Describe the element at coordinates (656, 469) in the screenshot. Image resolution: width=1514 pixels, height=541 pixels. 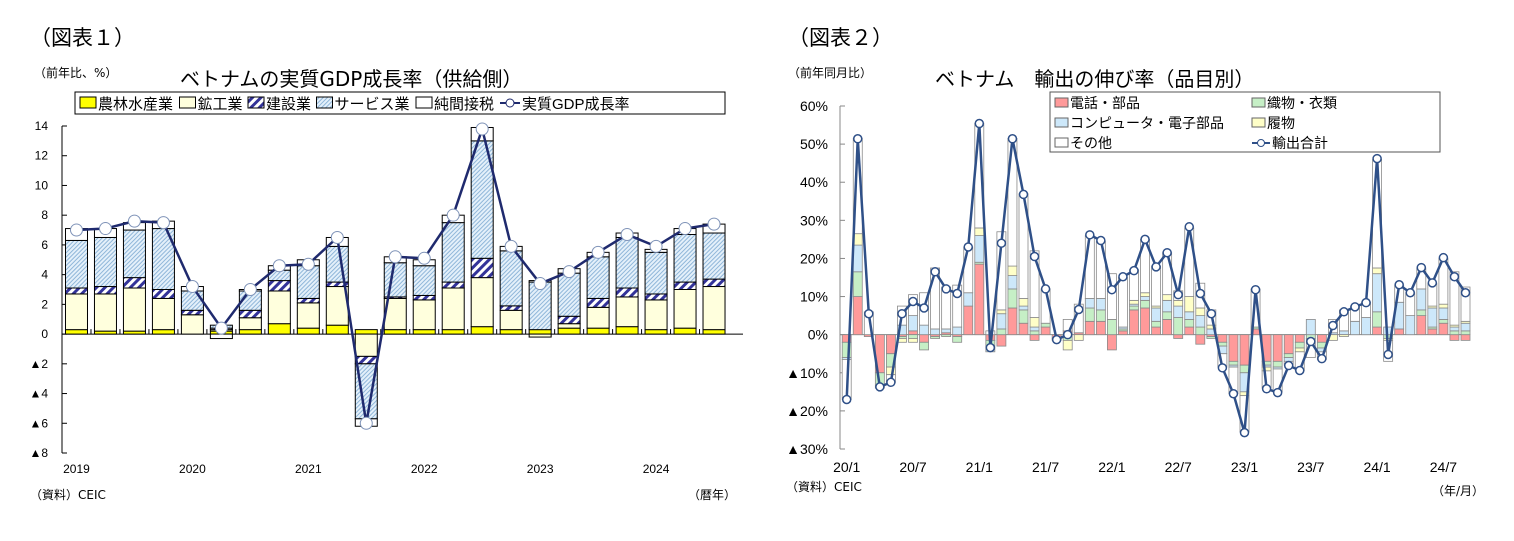
I see `x-tick-label: 2024` at that location.